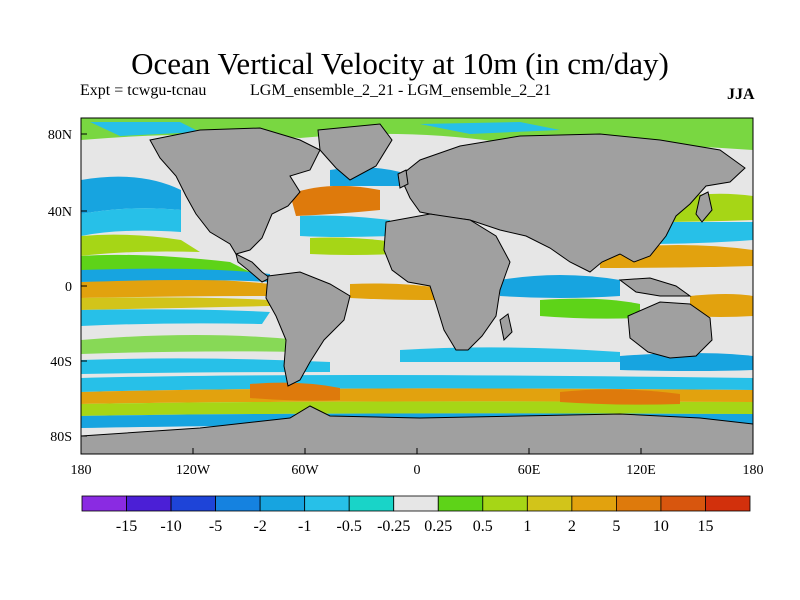 This screenshot has width=800, height=600. I want to click on lon-tick-label: 120E, so click(641, 470).